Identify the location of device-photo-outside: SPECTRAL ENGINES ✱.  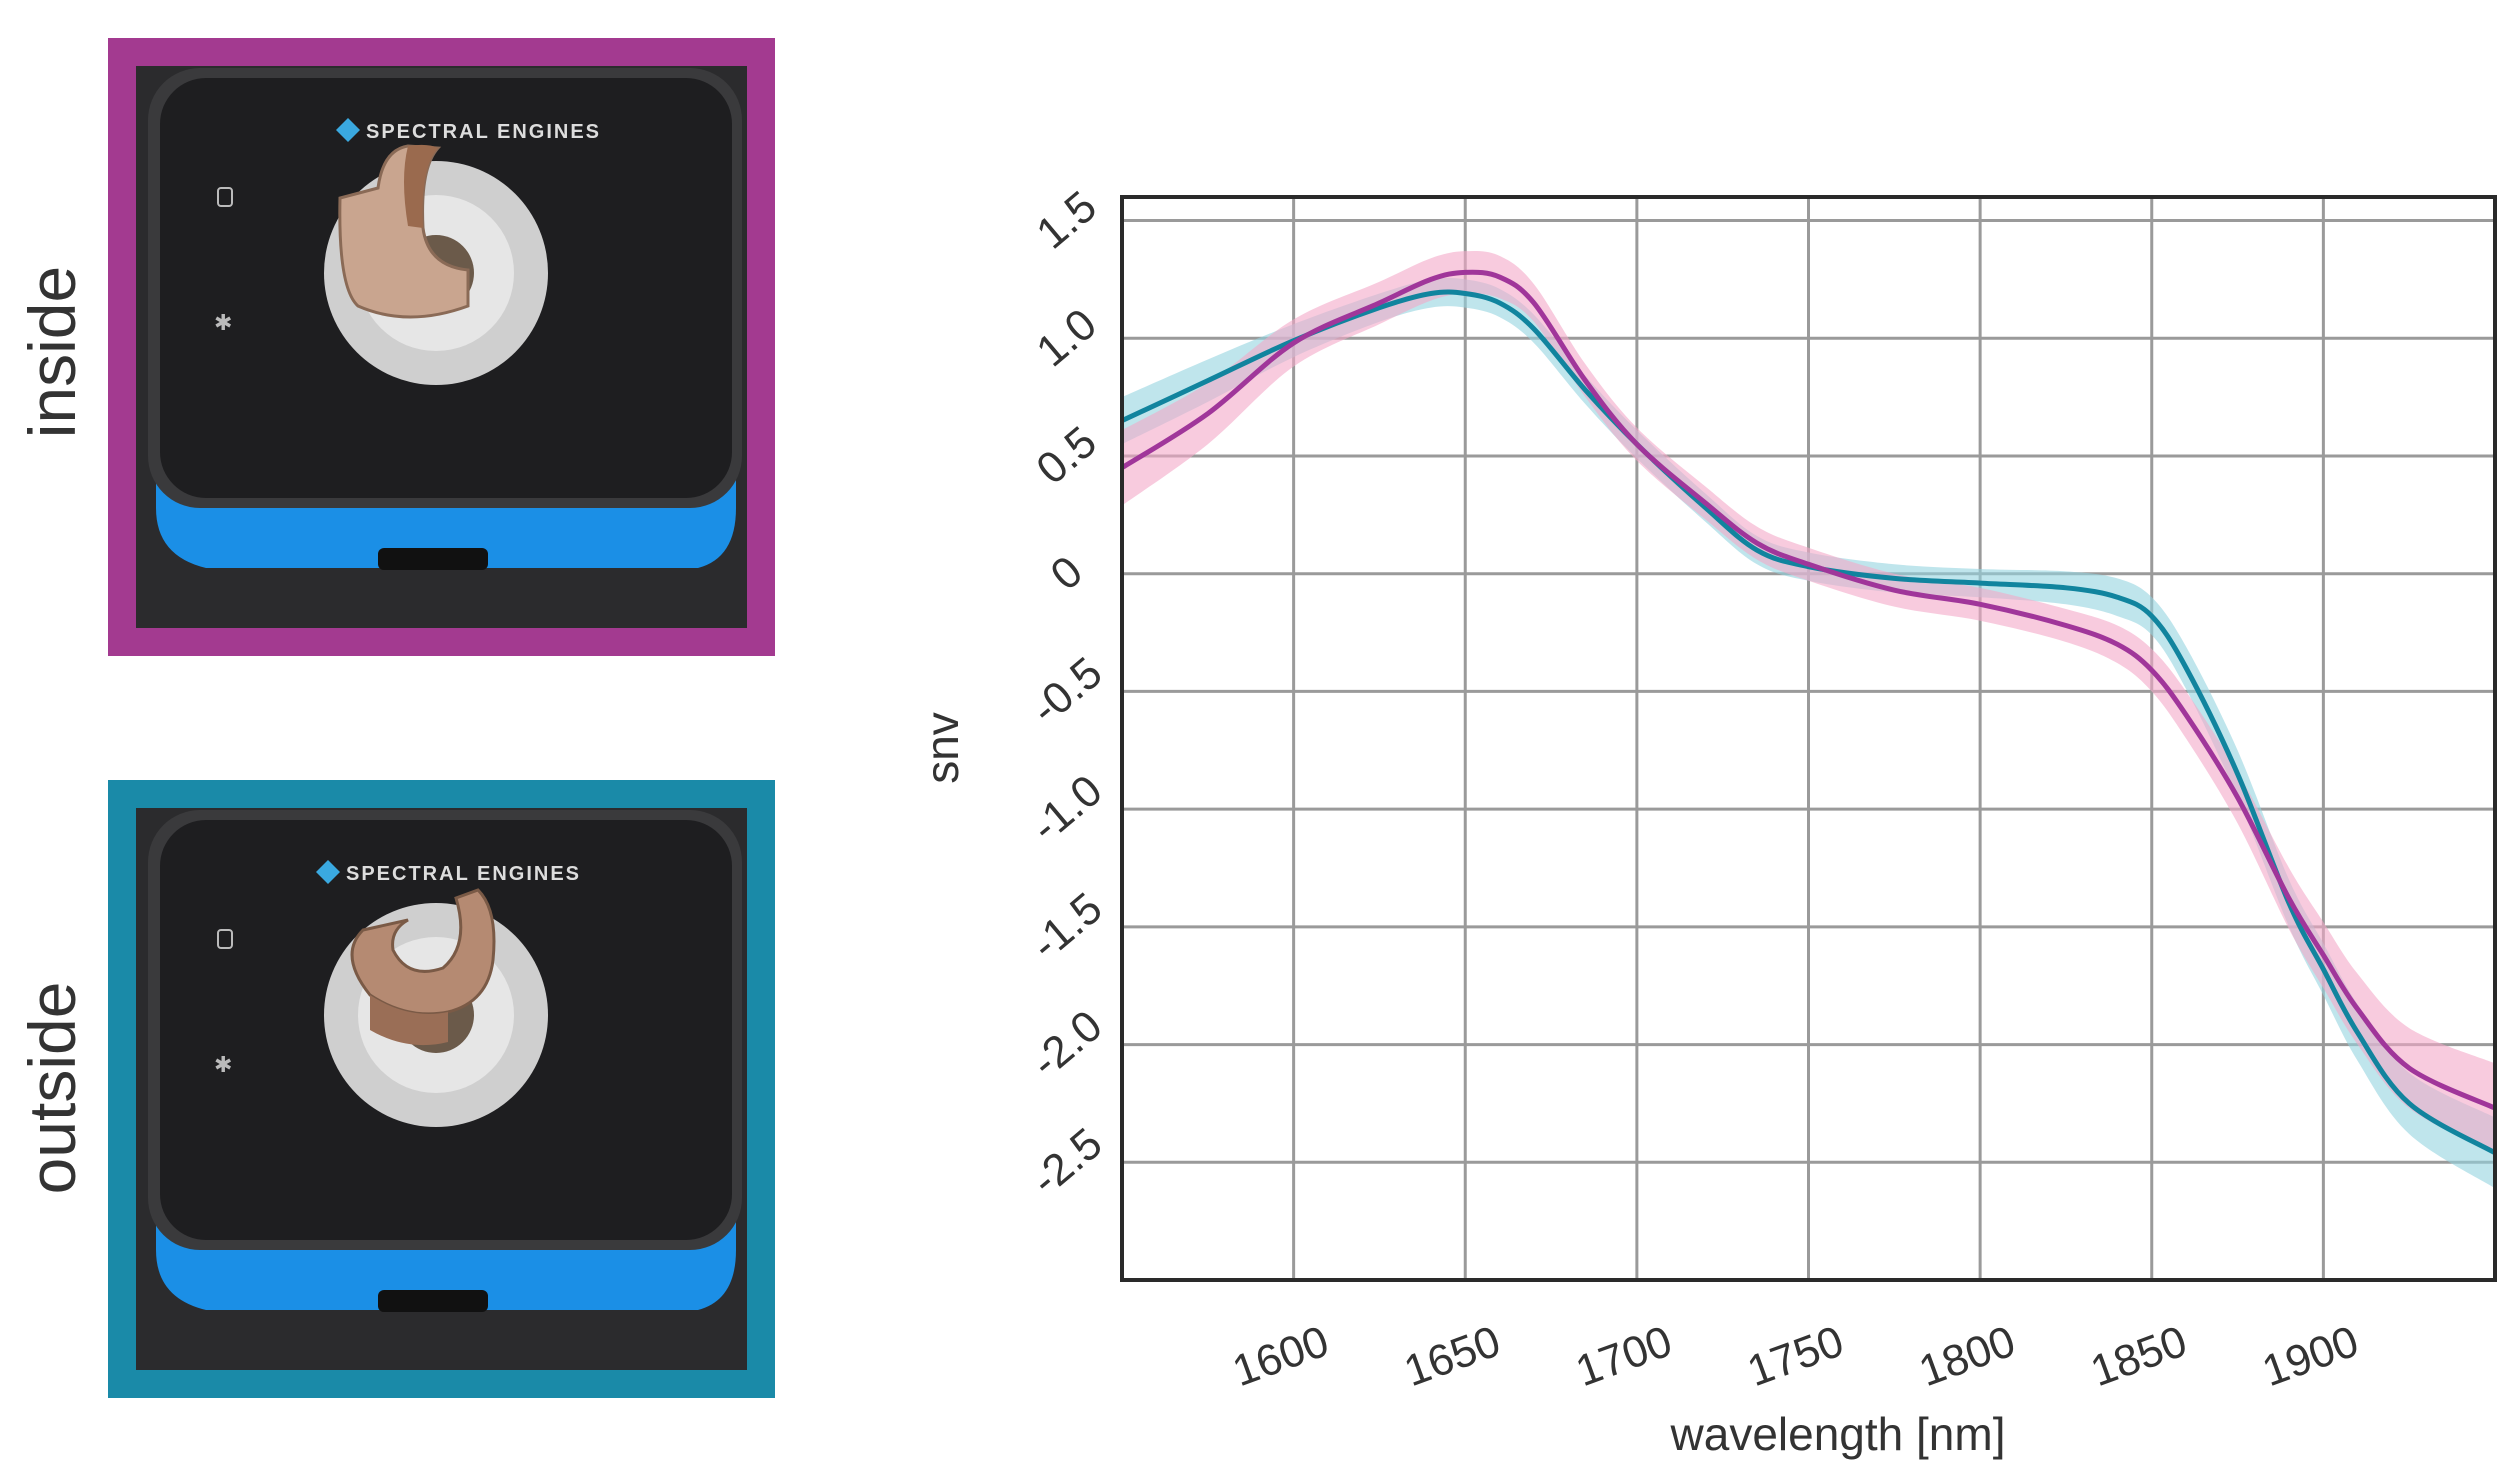
(441, 1089).